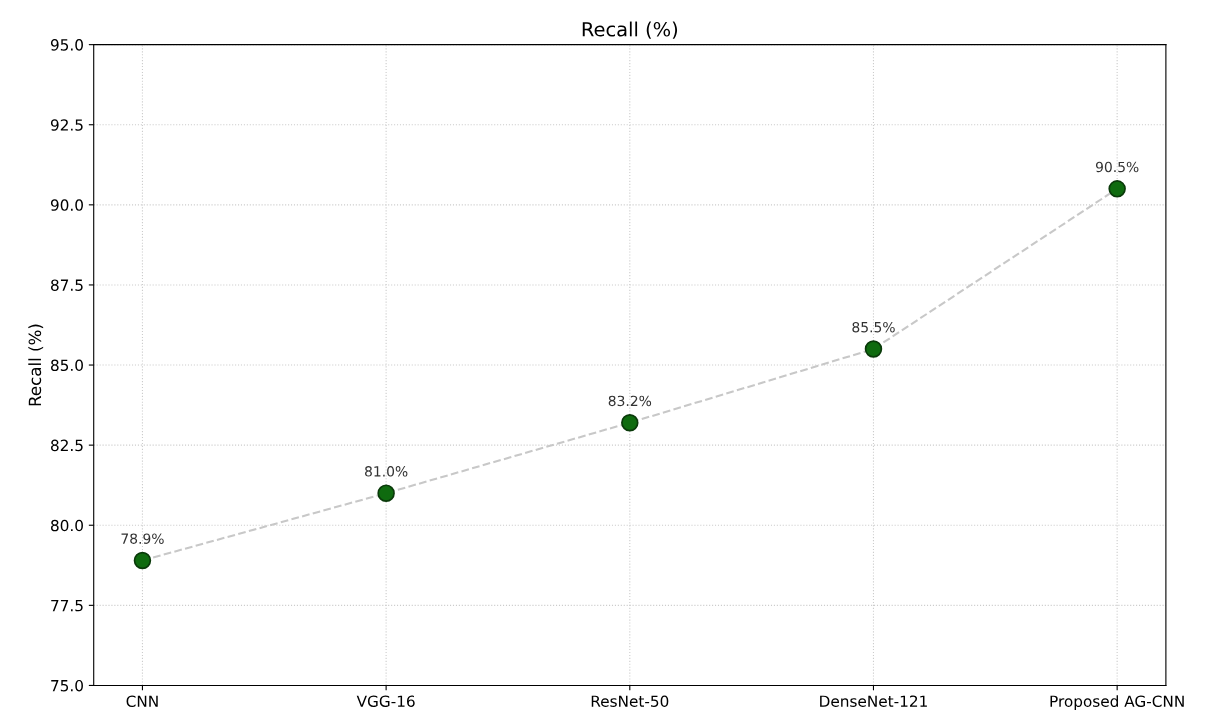 The image size is (1217, 720). What do you see at coordinates (630, 701) in the screenshot?
I see `x-tick-label: ResNet-50` at bounding box center [630, 701].